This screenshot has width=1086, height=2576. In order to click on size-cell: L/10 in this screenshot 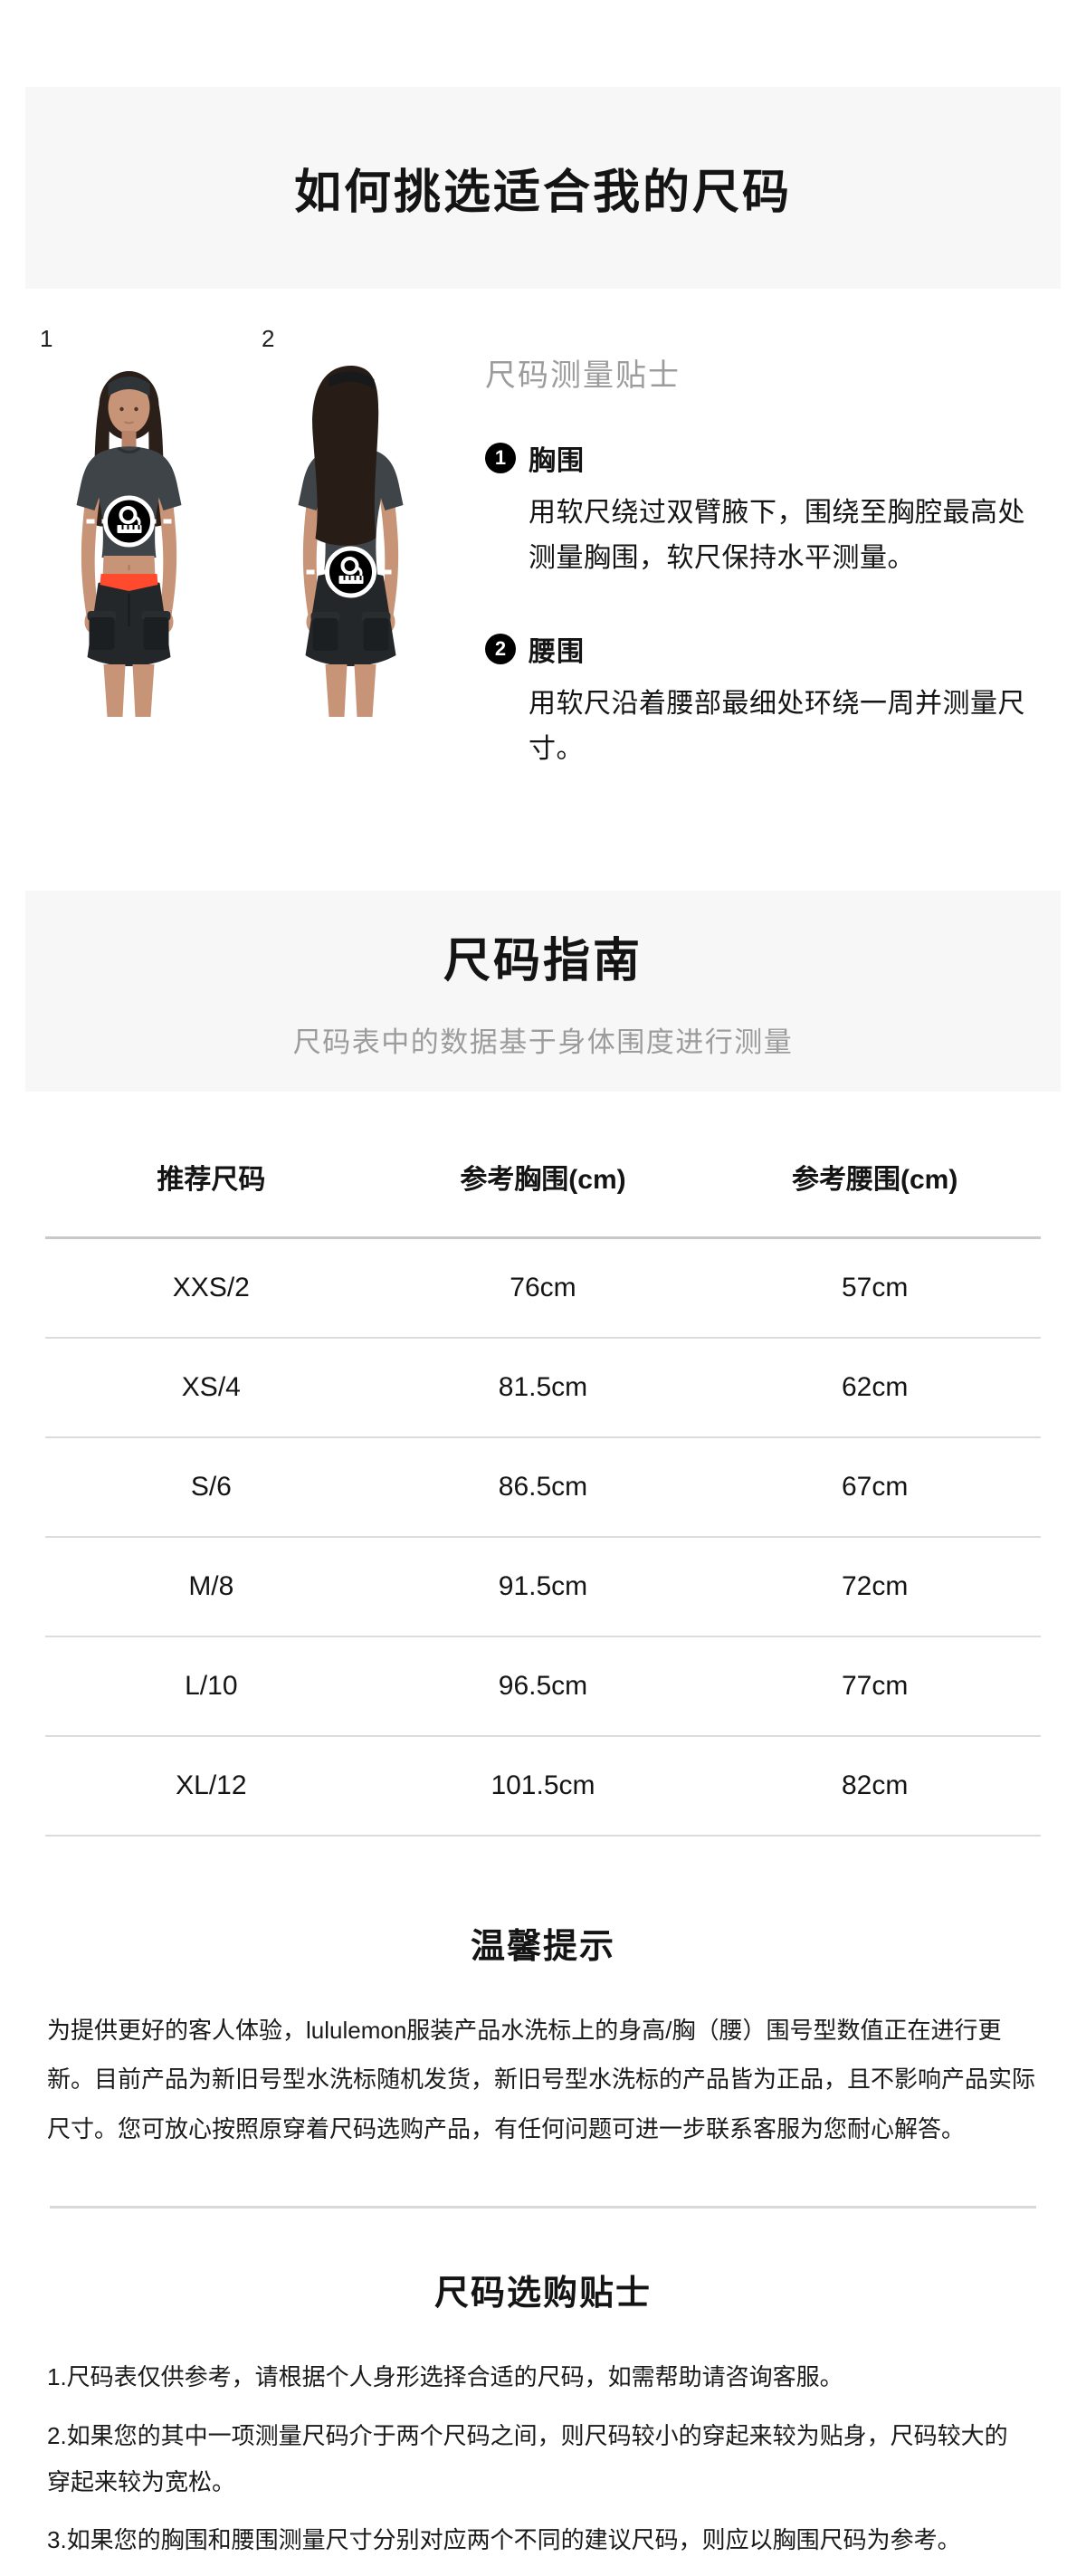, I will do `click(211, 1686)`.